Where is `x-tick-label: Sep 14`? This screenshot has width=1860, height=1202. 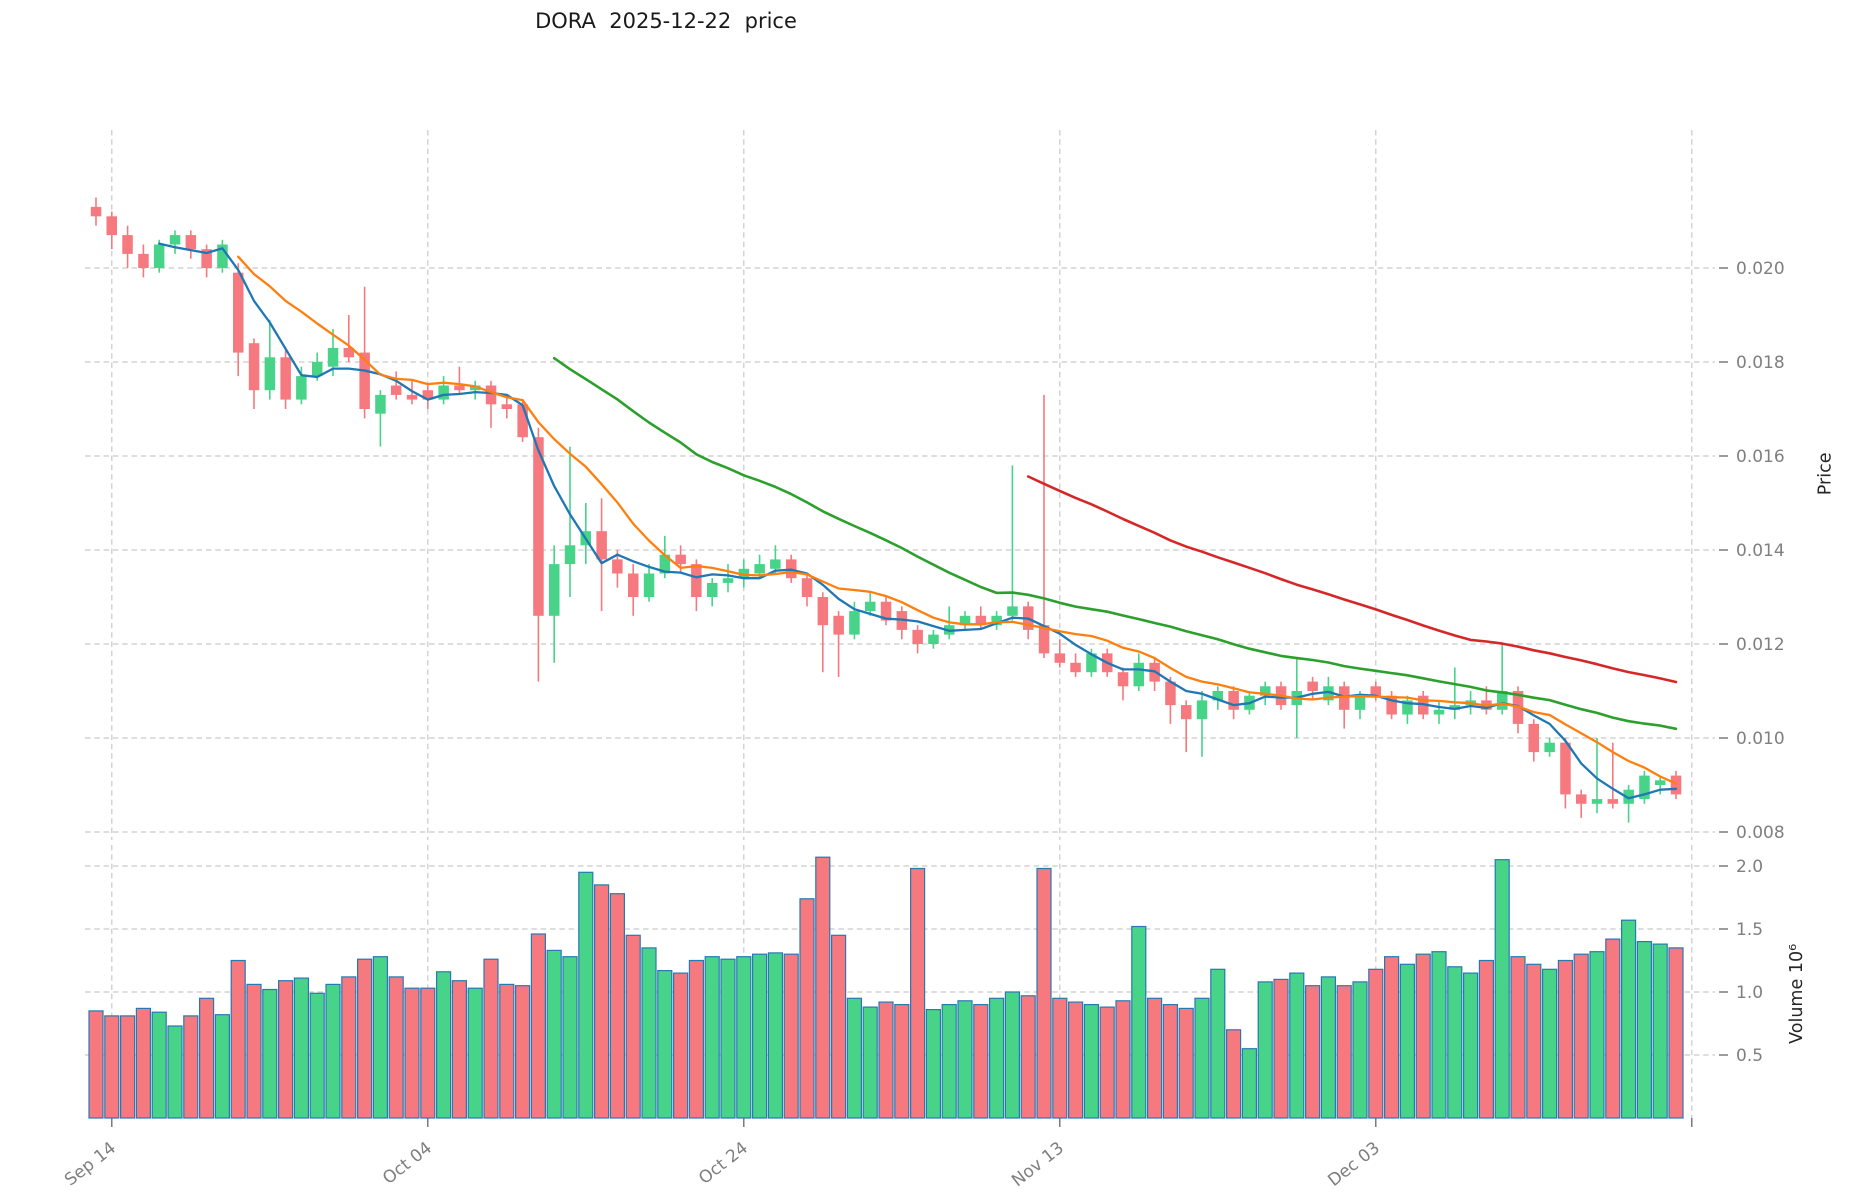
x-tick-label: Sep 14 is located at coordinates (90, 1164).